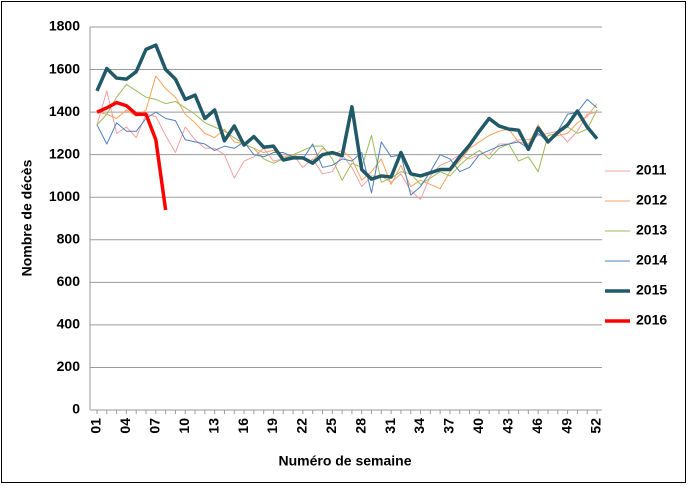 The image size is (688, 490). Describe the element at coordinates (272, 426) in the screenshot. I see `x-tick-label: 19` at that location.